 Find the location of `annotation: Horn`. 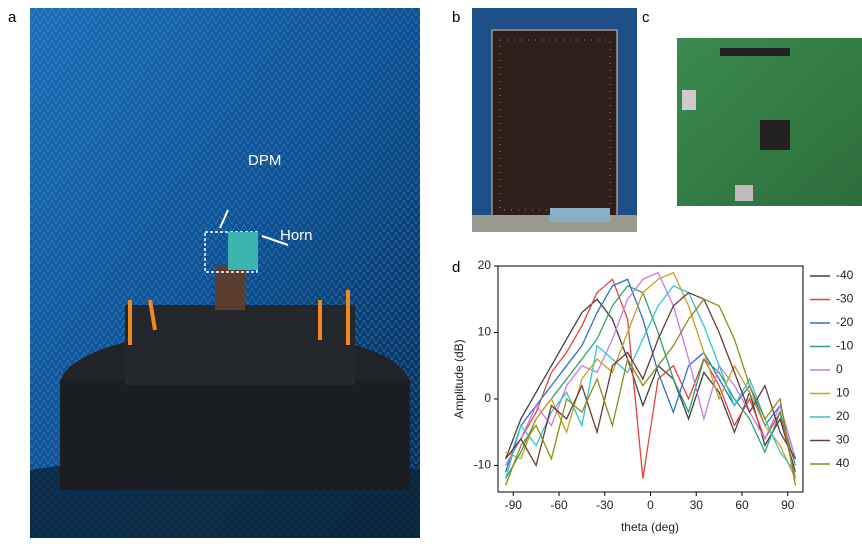

annotation: Horn is located at coordinates (296, 235).